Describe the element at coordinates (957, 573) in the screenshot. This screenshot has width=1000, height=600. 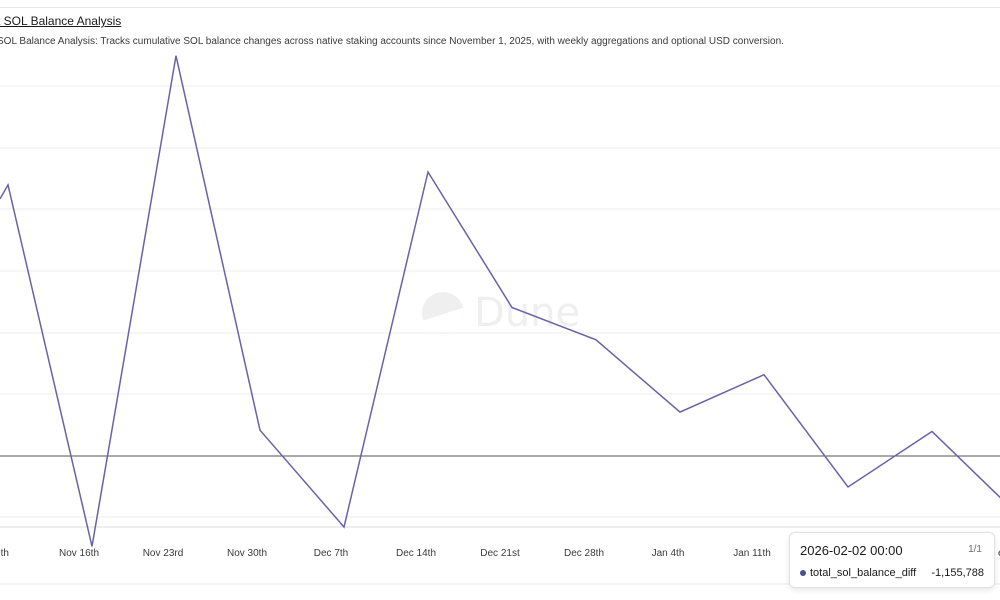
I see `tooltip-value: -1,155,788` at that location.